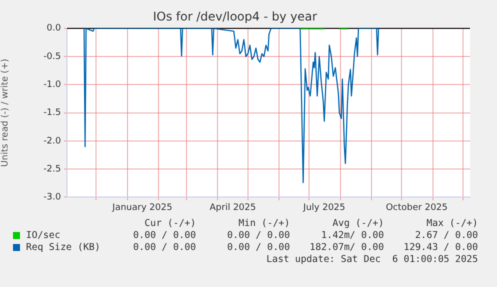  Describe the element at coordinates (235, 16) in the screenshot. I see `chart-title: IOs for /dev/loop4 - by year` at that location.